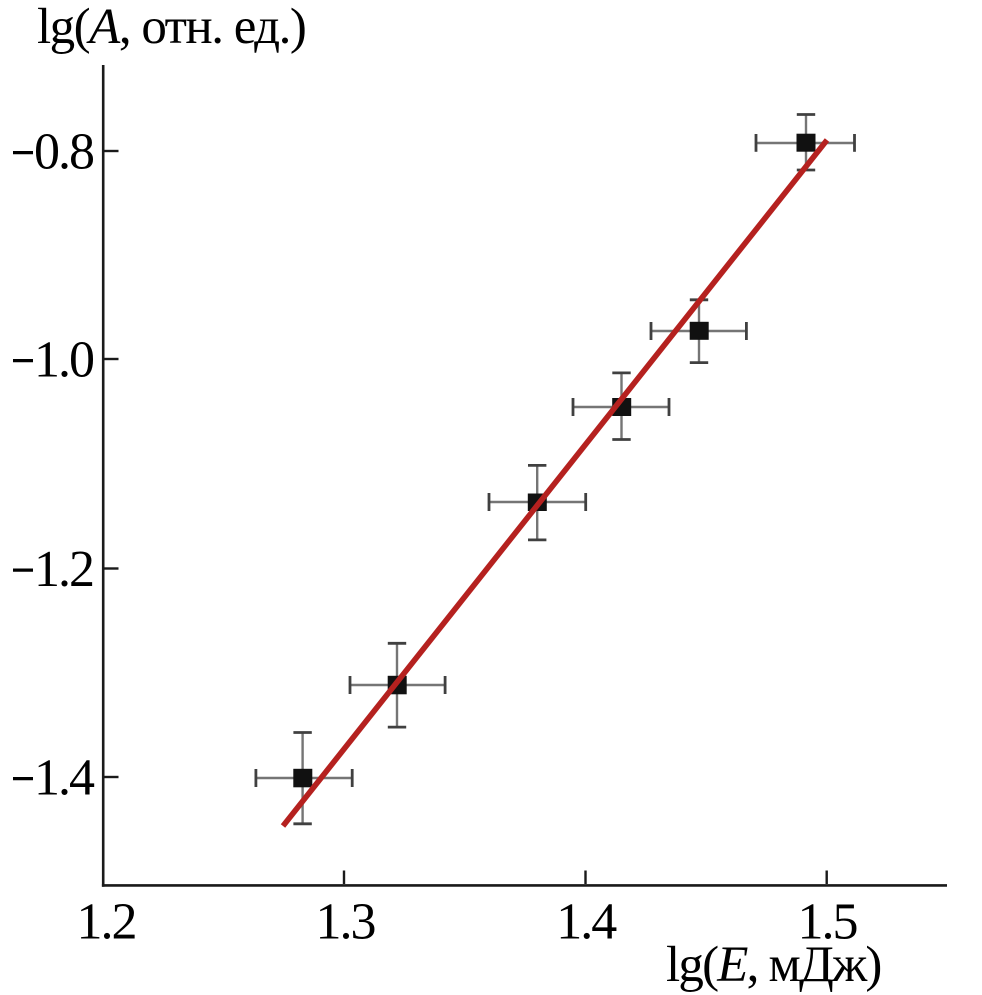 The width and height of the screenshot is (982, 995). What do you see at coordinates (64, 360) in the screenshot?
I see `svg-text: 1.0` at bounding box center [64, 360].